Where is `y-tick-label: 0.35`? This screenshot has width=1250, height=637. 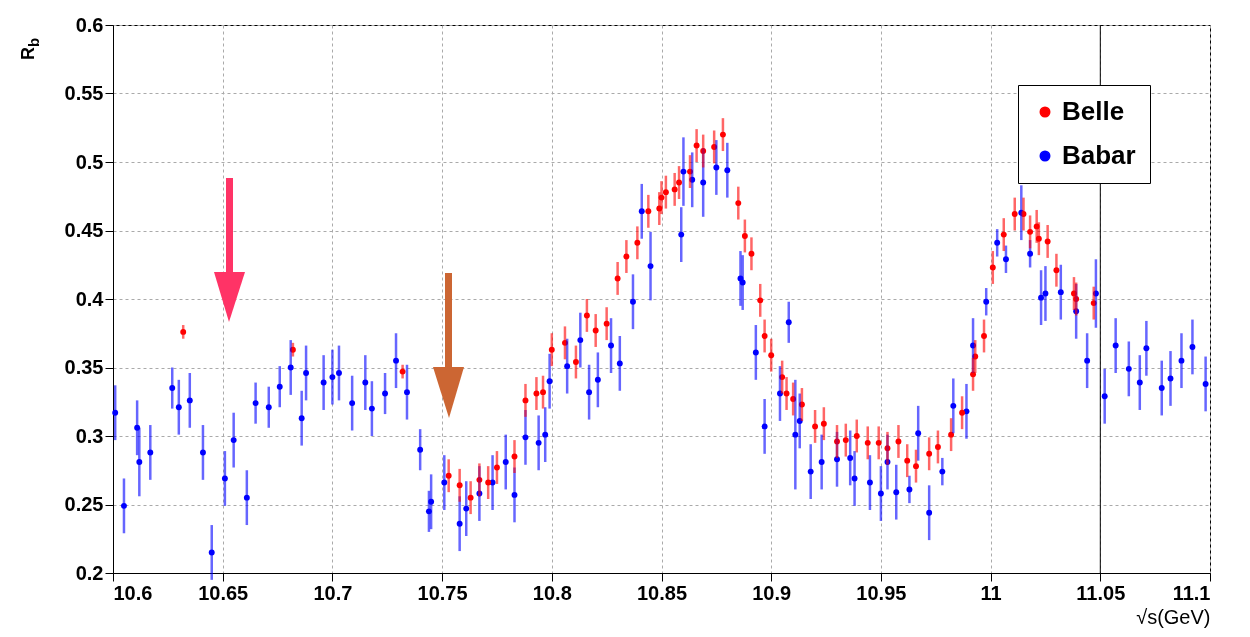
y-tick-label: 0.35 is located at coordinates (84, 367).